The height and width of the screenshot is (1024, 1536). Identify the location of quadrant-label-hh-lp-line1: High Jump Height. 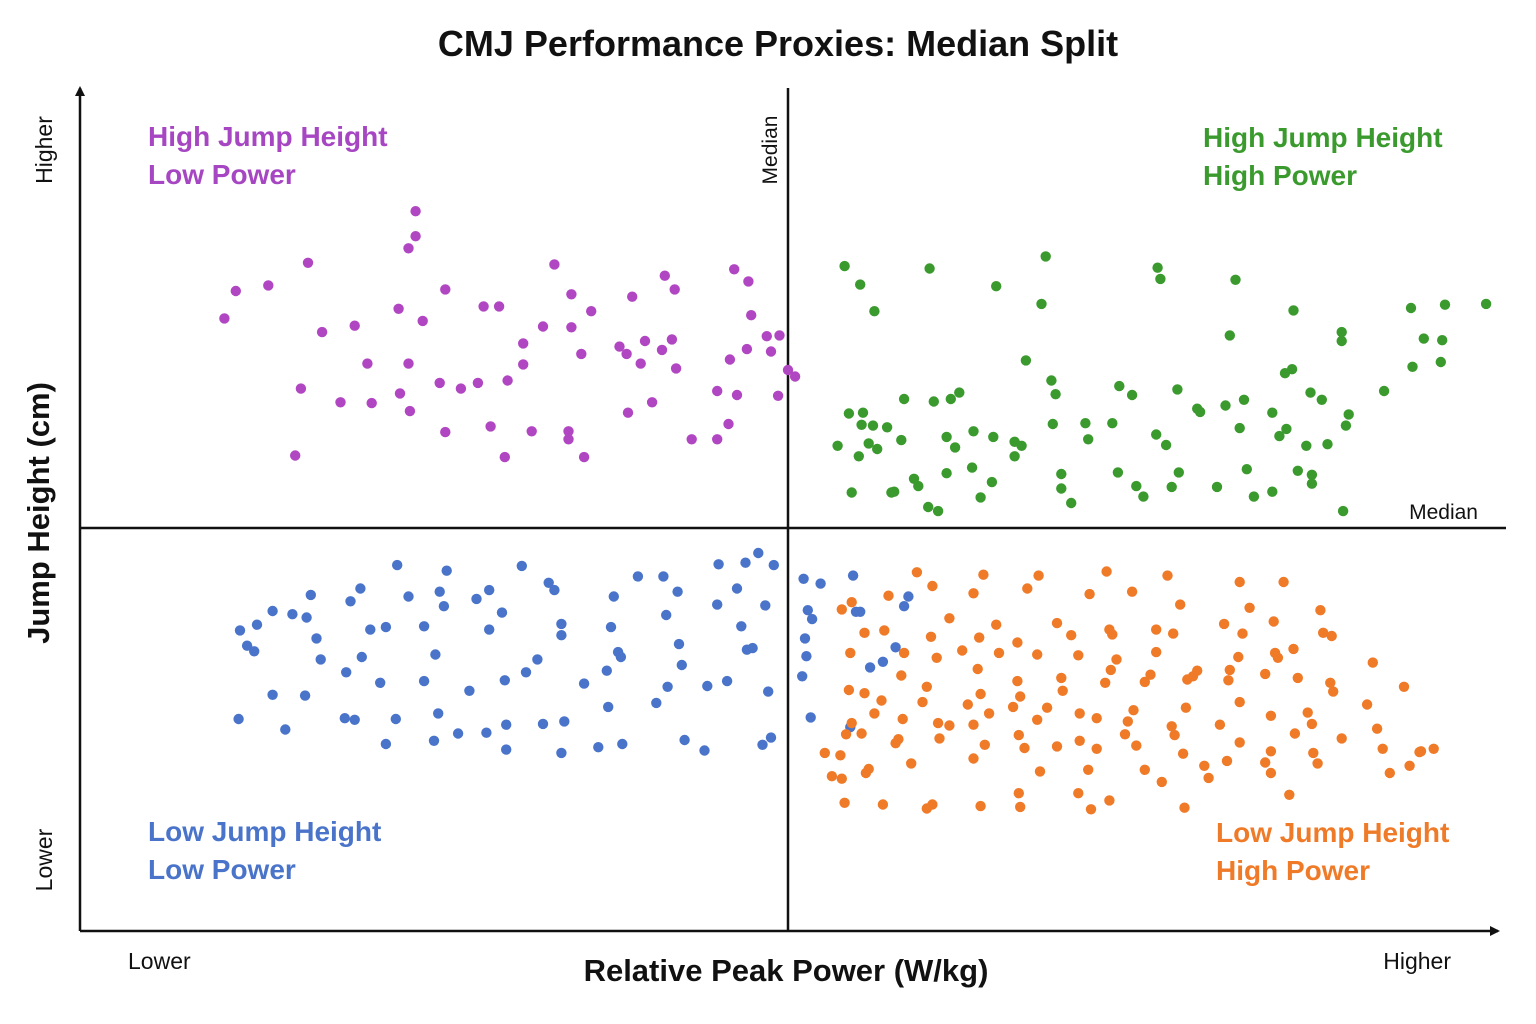
(268, 136).